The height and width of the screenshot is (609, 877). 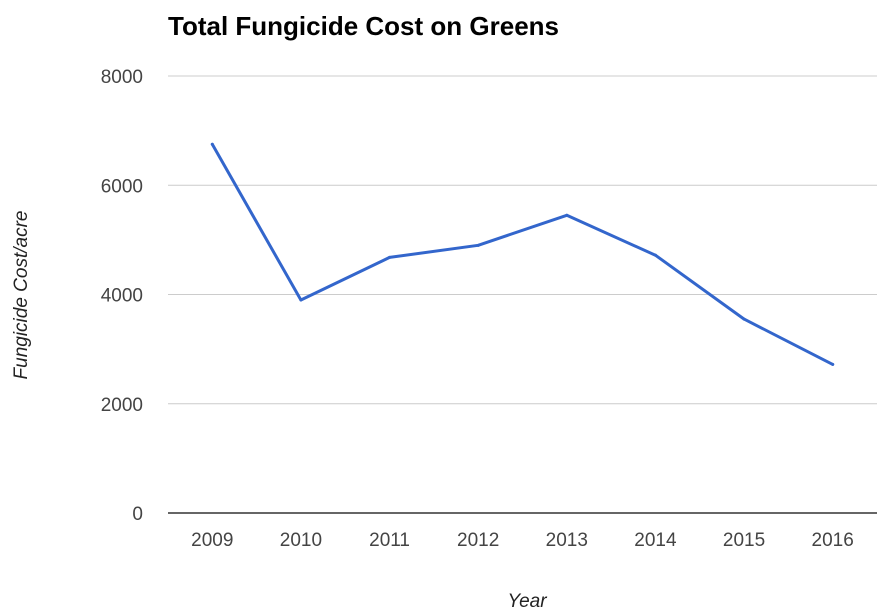 What do you see at coordinates (567, 540) in the screenshot?
I see `x-tick-label: 2013` at bounding box center [567, 540].